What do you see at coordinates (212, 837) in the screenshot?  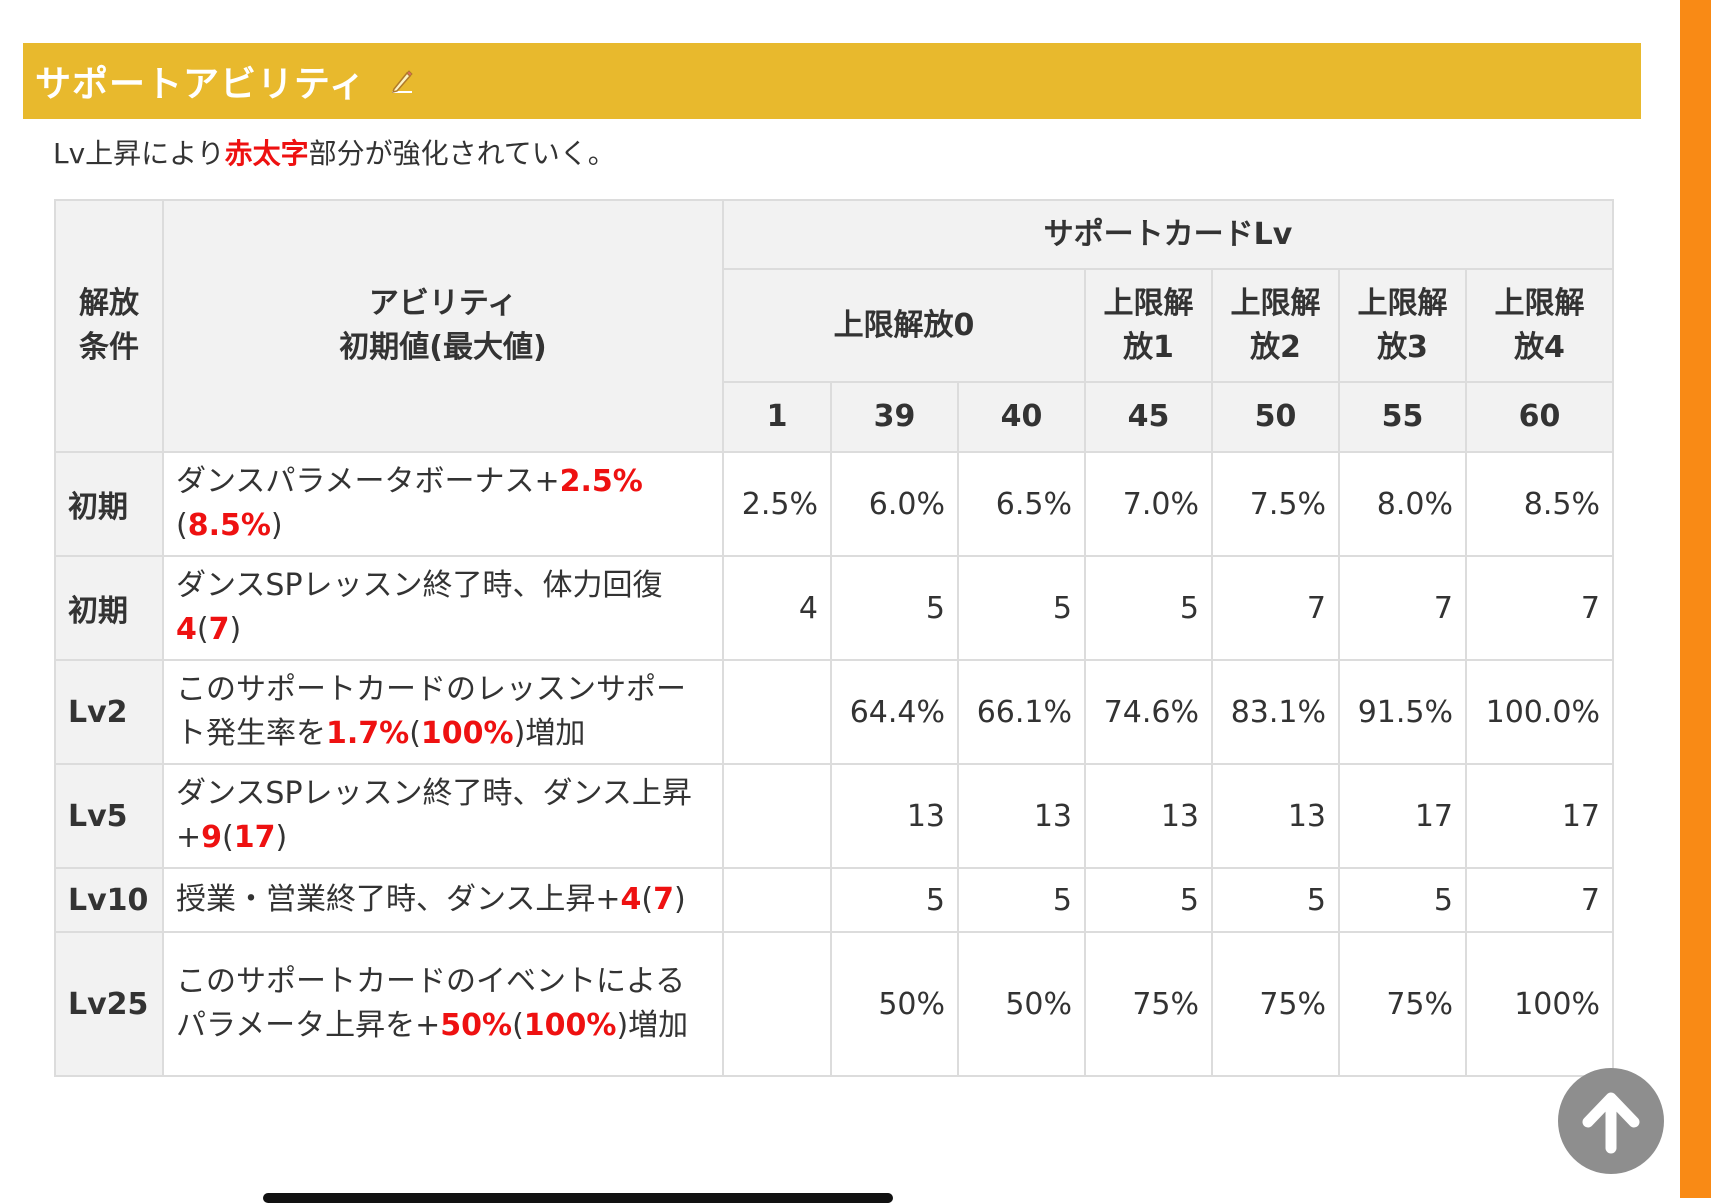 I see `ability-highlight: 9` at bounding box center [212, 837].